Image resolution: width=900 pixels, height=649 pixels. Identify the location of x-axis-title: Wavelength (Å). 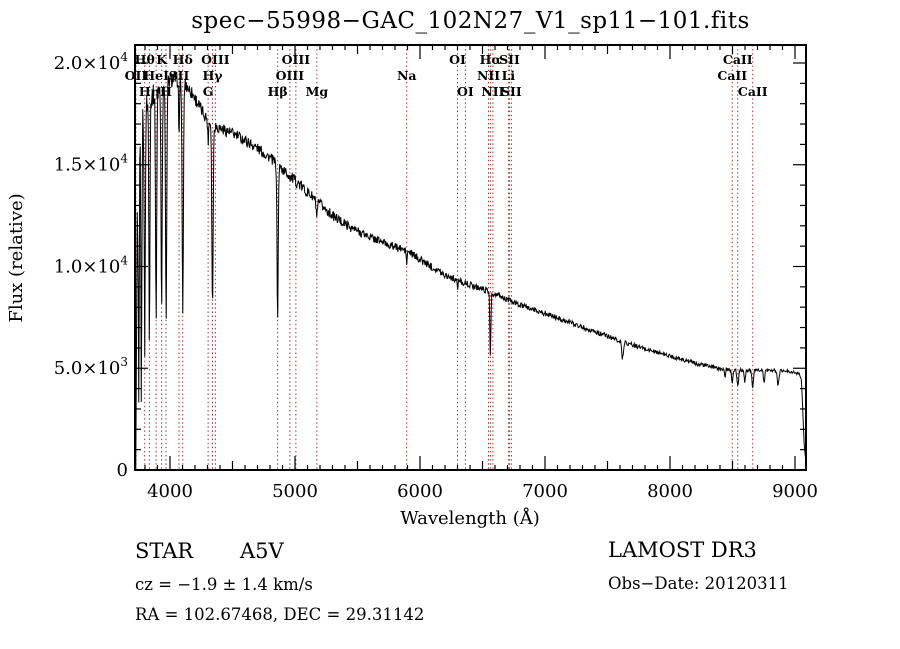
(470, 518).